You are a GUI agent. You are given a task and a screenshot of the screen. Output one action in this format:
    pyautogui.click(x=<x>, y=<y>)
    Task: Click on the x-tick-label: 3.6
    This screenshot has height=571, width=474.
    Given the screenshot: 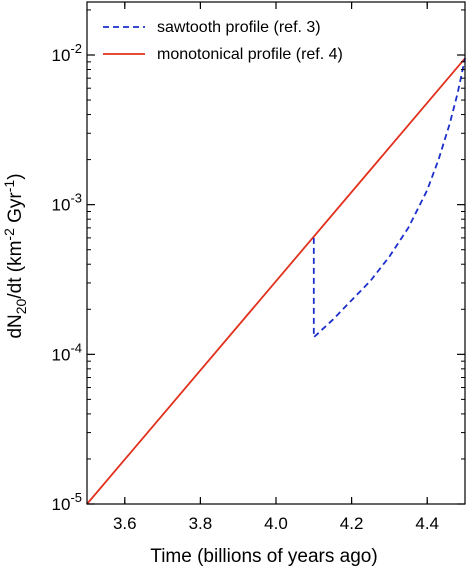 What is the action you would take?
    pyautogui.click(x=125, y=523)
    